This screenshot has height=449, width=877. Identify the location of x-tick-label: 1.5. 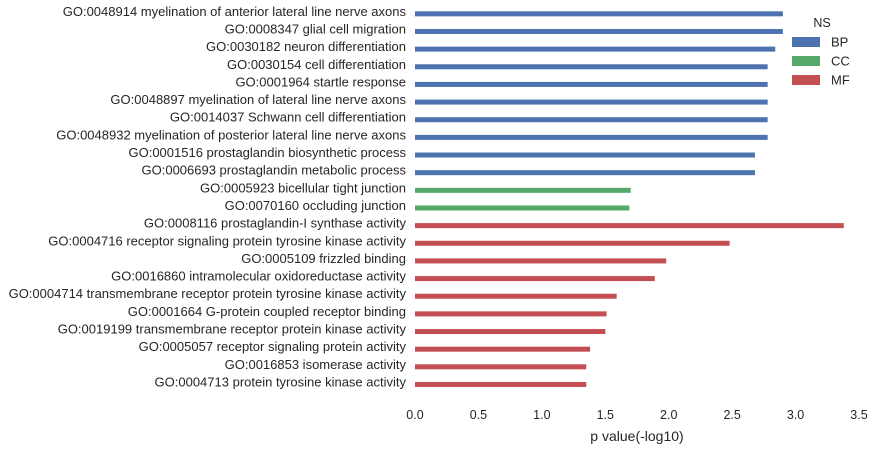
(605, 415).